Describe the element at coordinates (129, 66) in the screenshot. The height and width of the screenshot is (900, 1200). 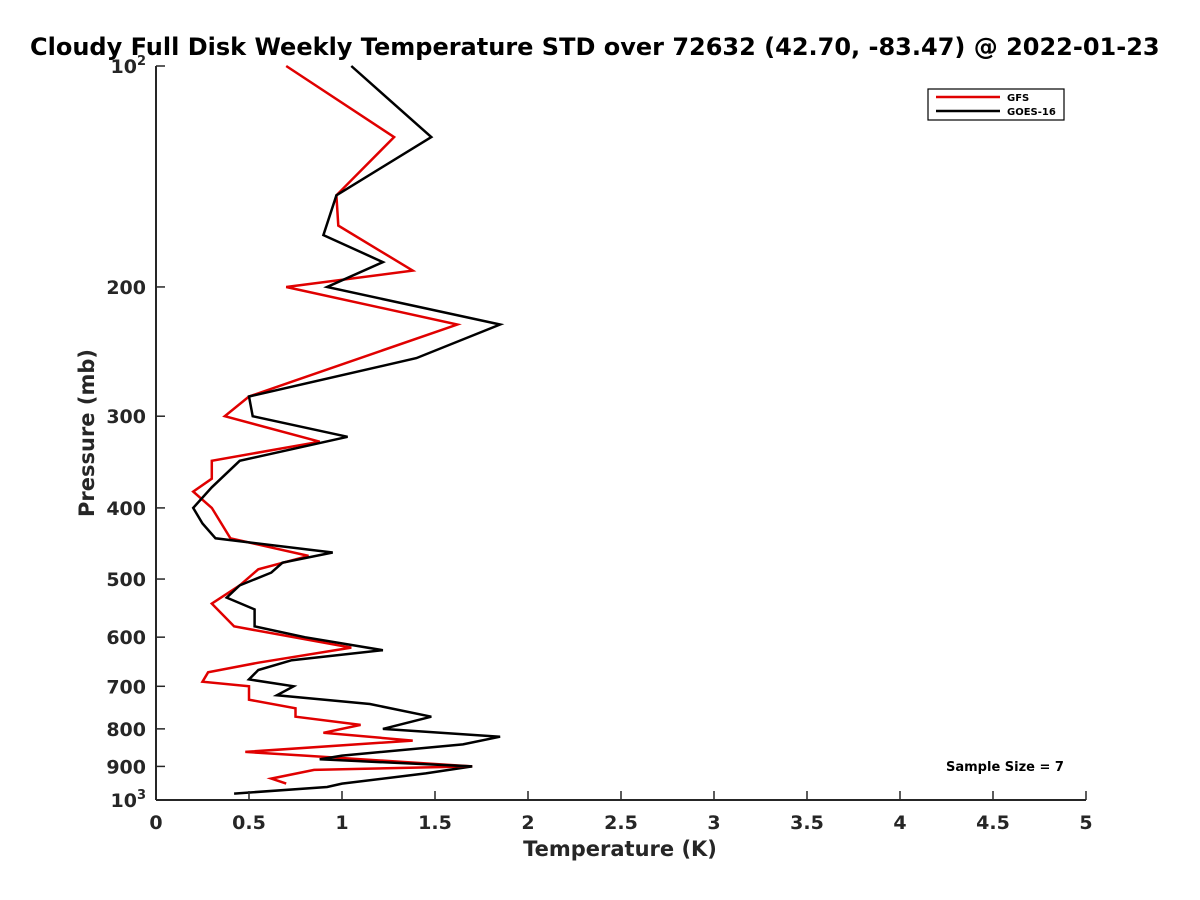
I see `y-tick-label: 10²` at that location.